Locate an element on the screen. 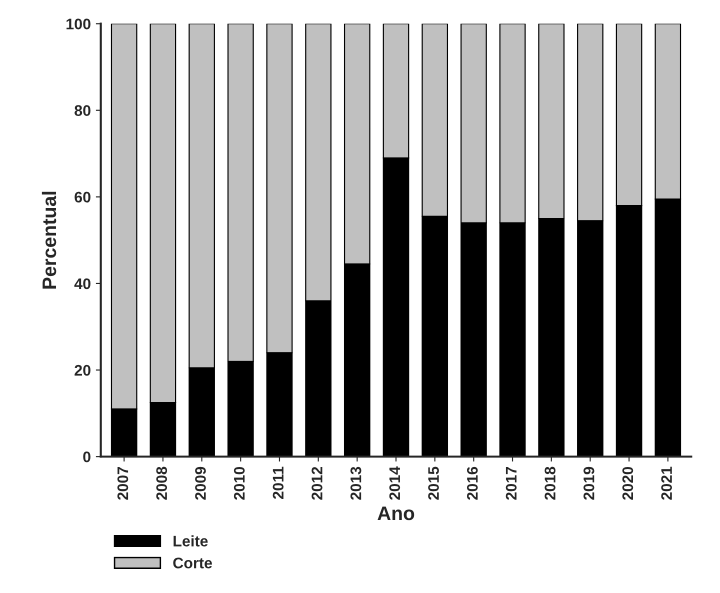 This screenshot has height=593, width=720. legend-label: Corte is located at coordinates (192, 563).